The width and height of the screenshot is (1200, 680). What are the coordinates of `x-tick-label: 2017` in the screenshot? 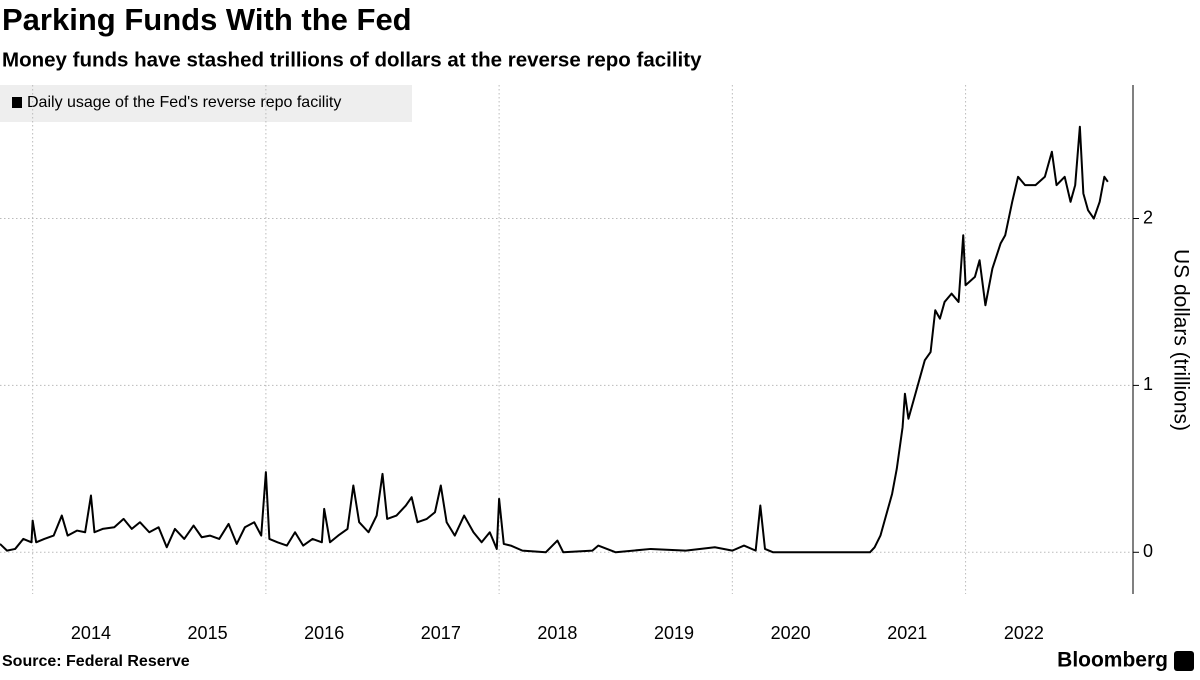 It's located at (441, 633).